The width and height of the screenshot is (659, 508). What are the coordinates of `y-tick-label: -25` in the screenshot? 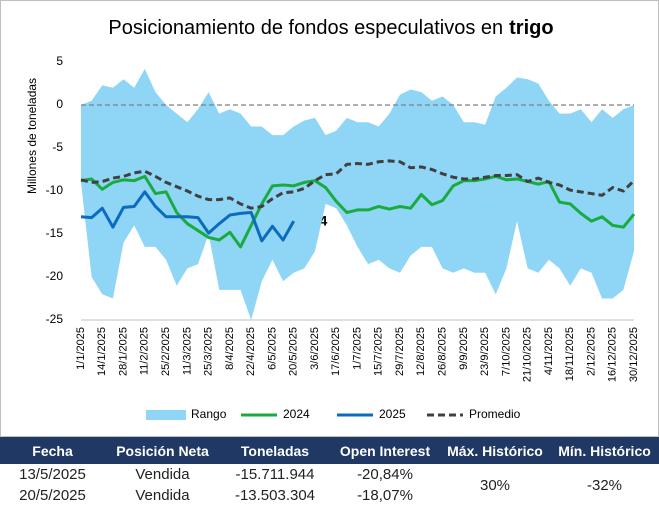 It's located at (55, 319).